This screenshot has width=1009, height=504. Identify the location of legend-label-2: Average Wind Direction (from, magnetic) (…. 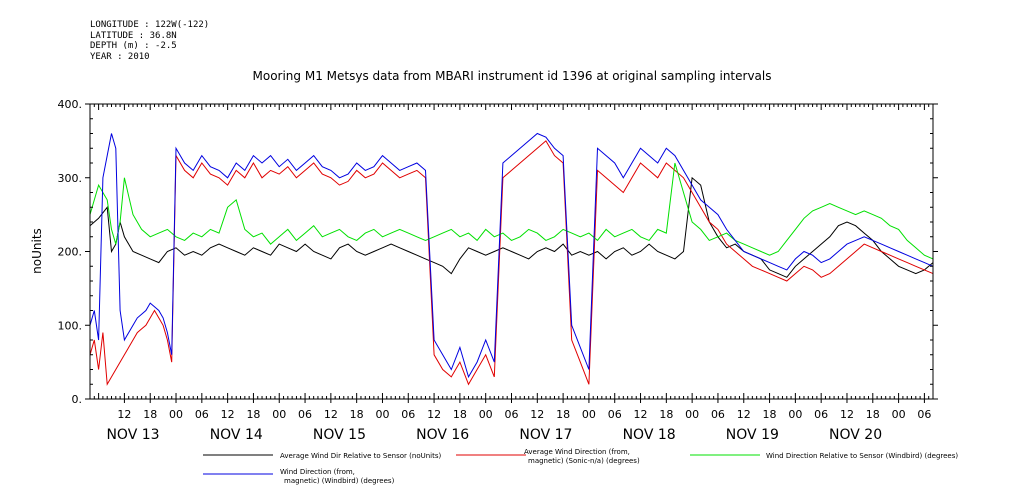
(582, 456).